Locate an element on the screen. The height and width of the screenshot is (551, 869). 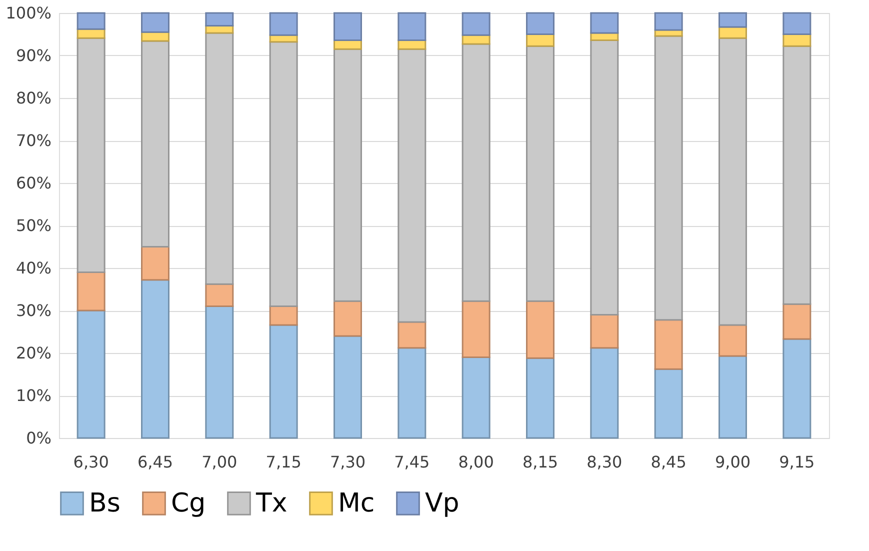
legend-label: Tx is located at coordinates (271, 503).